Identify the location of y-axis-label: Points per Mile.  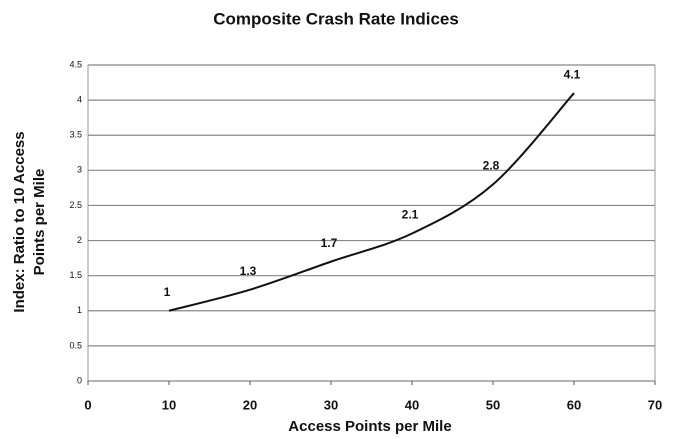
(39, 222).